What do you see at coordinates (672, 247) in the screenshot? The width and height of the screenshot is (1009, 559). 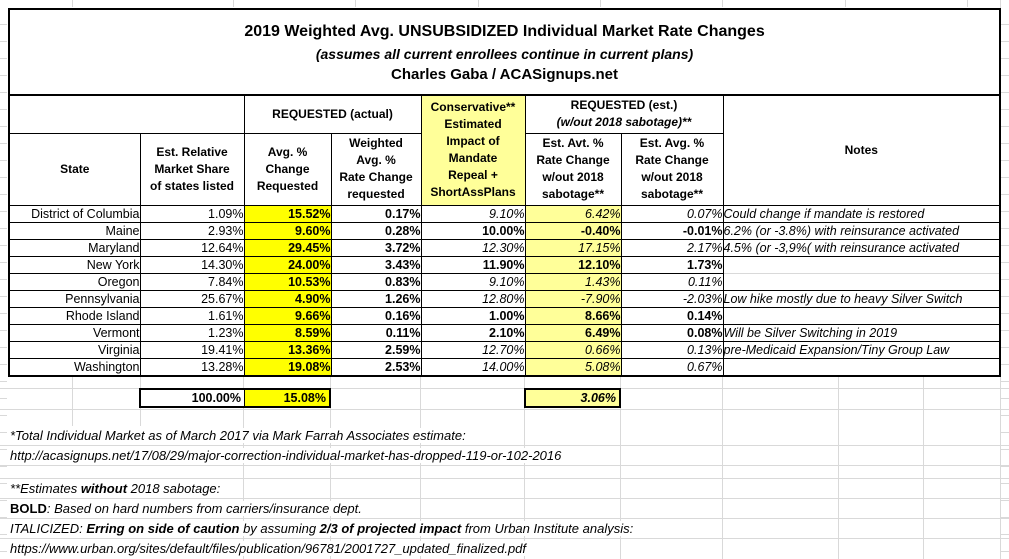 I see `cell-est-avg: 2.17%` at bounding box center [672, 247].